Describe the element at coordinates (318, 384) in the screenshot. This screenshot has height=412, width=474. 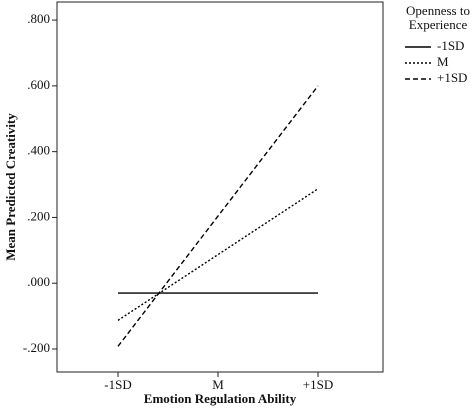
I see `x-tick-label: +1SD` at that location.